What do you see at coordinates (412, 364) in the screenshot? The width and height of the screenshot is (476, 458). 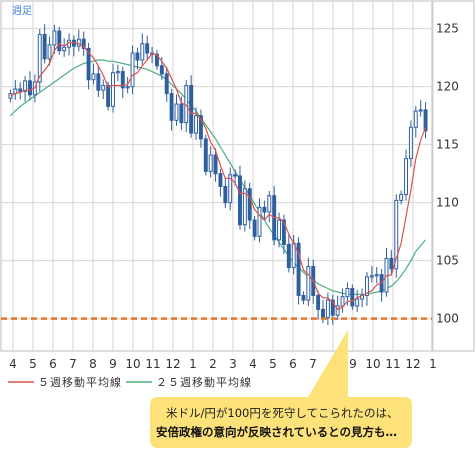 I see `x-tick-label: 12` at bounding box center [412, 364].